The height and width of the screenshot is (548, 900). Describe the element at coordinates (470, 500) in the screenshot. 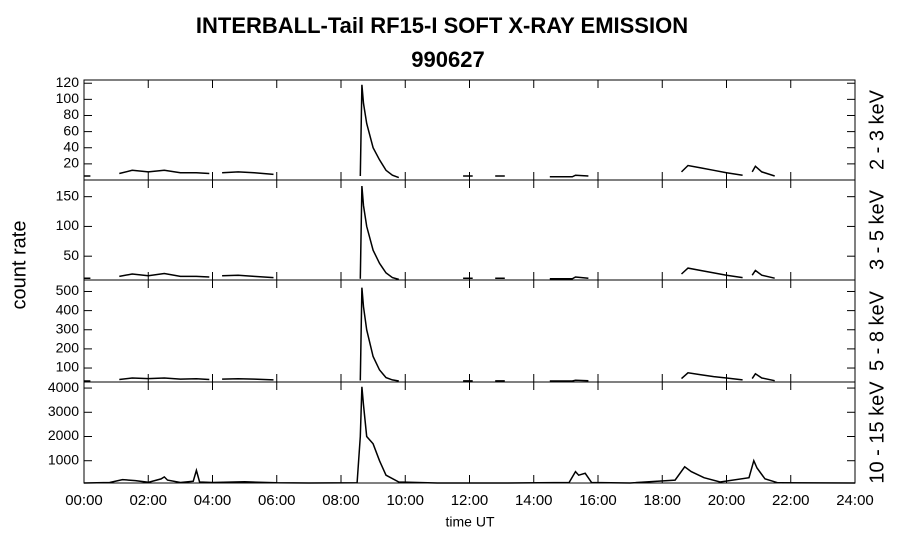

I see `x-tick-label: 12:00` at that location.